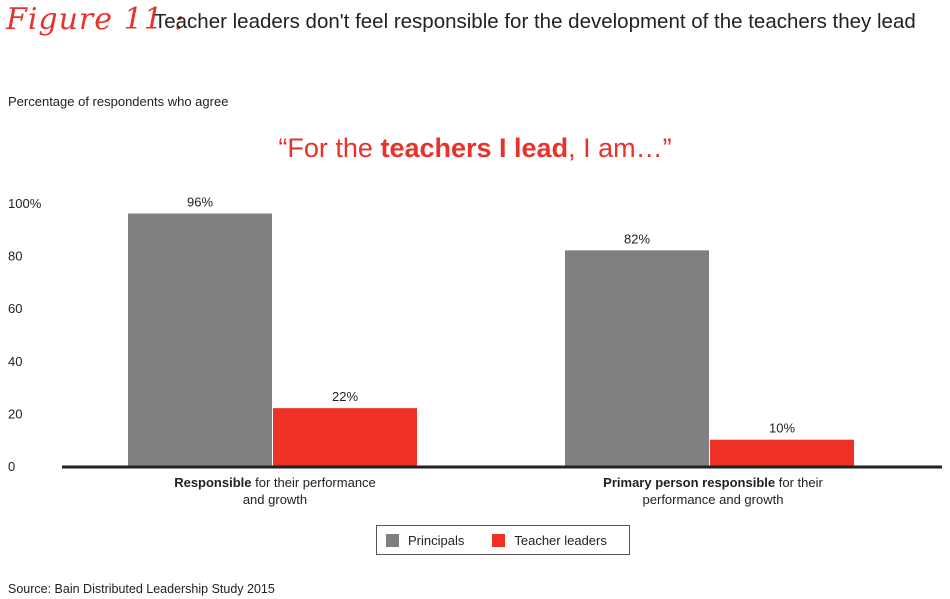 This screenshot has width=950, height=599. I want to click on y-tick-label: 0, so click(11, 466).